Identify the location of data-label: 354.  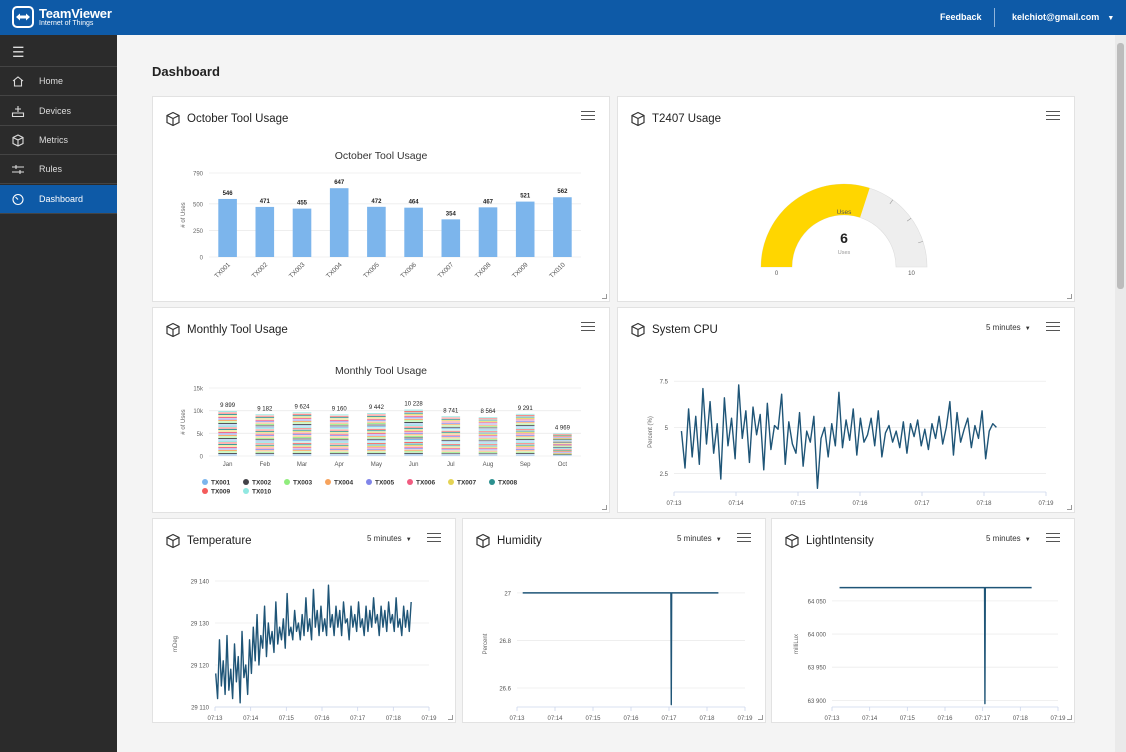
(451, 214).